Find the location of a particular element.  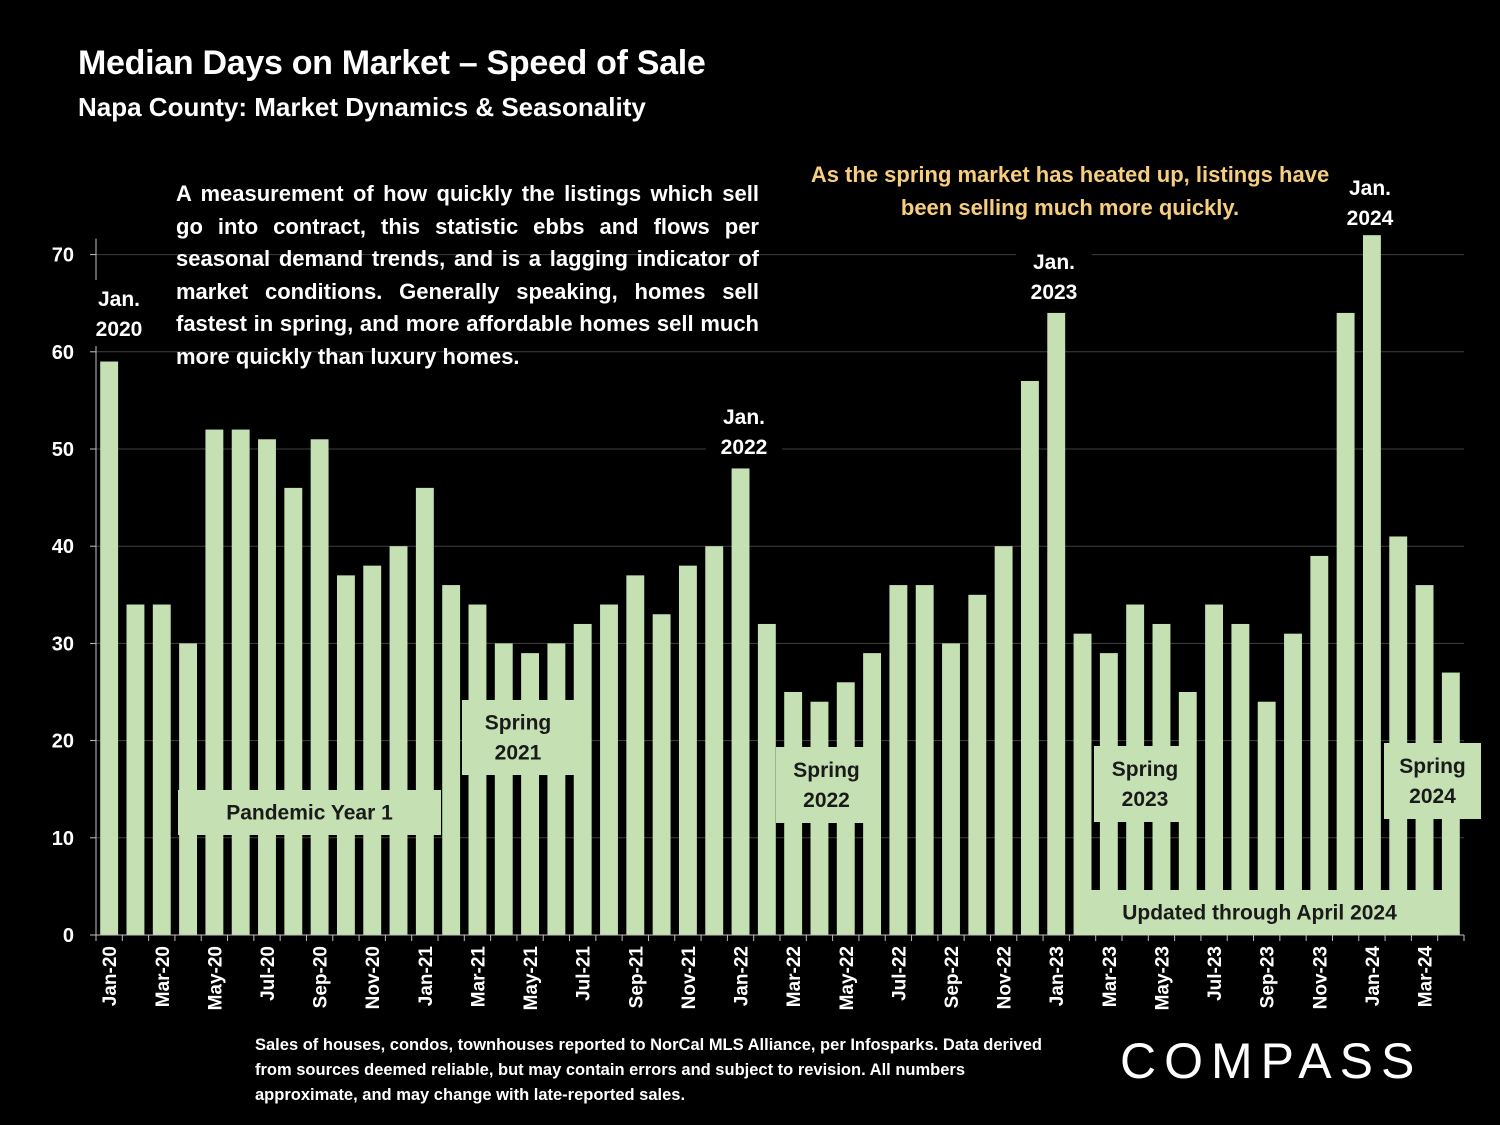

y-tick-label: 0 is located at coordinates (68, 936).